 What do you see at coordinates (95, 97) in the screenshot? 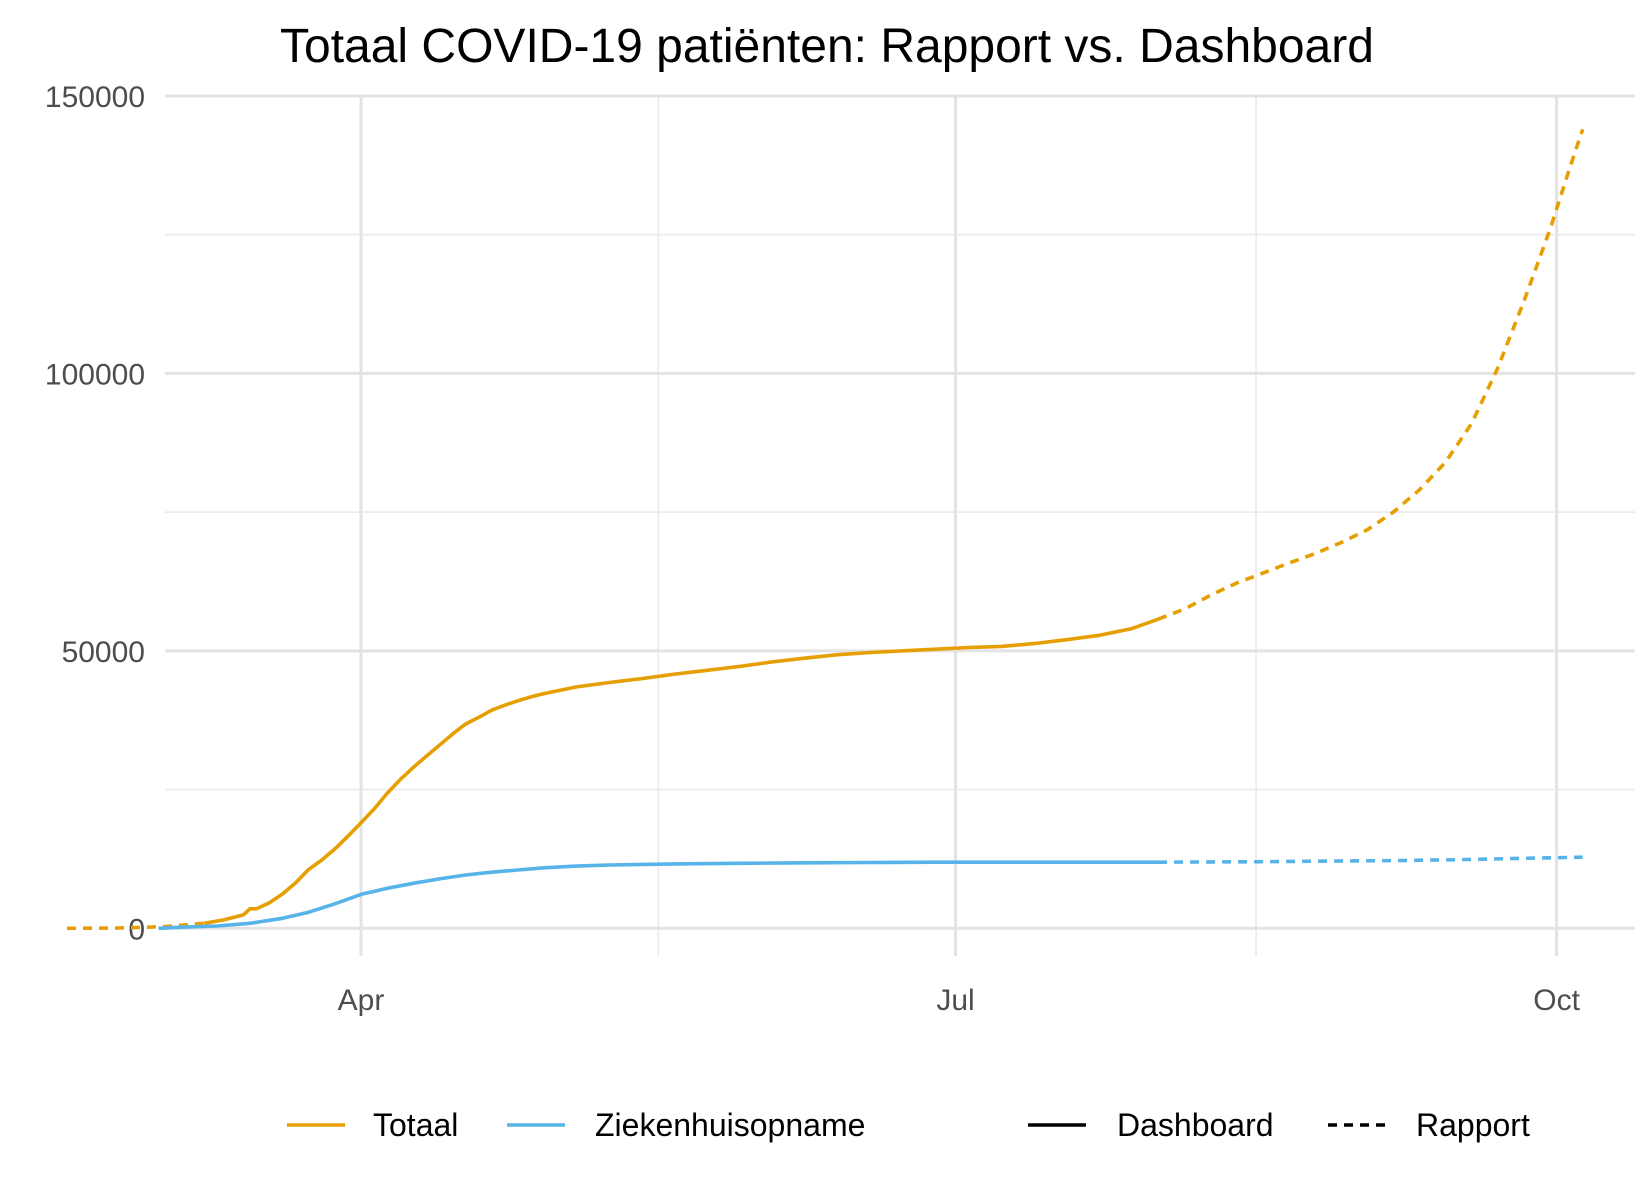
I see `y-tick-label: 150000` at bounding box center [95, 97].